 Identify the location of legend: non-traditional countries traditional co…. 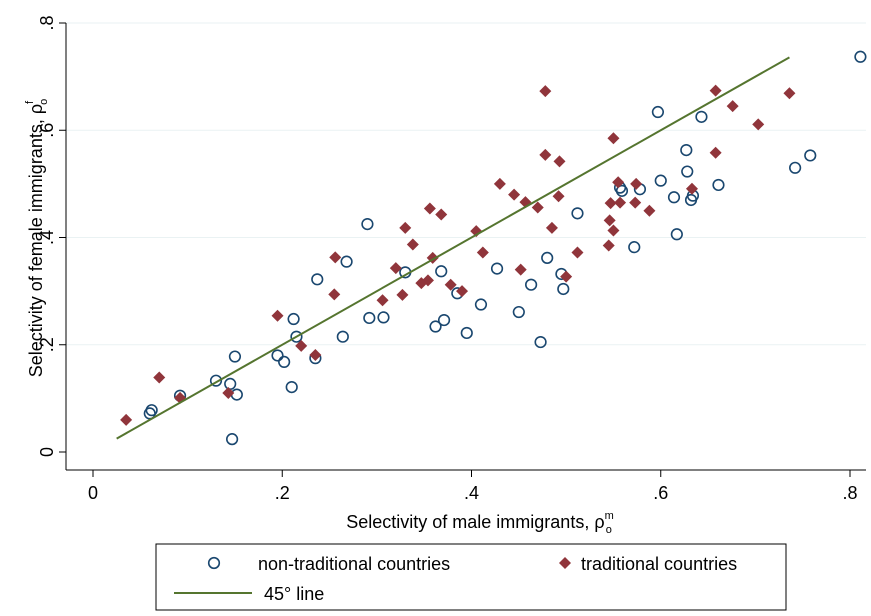
(471, 577).